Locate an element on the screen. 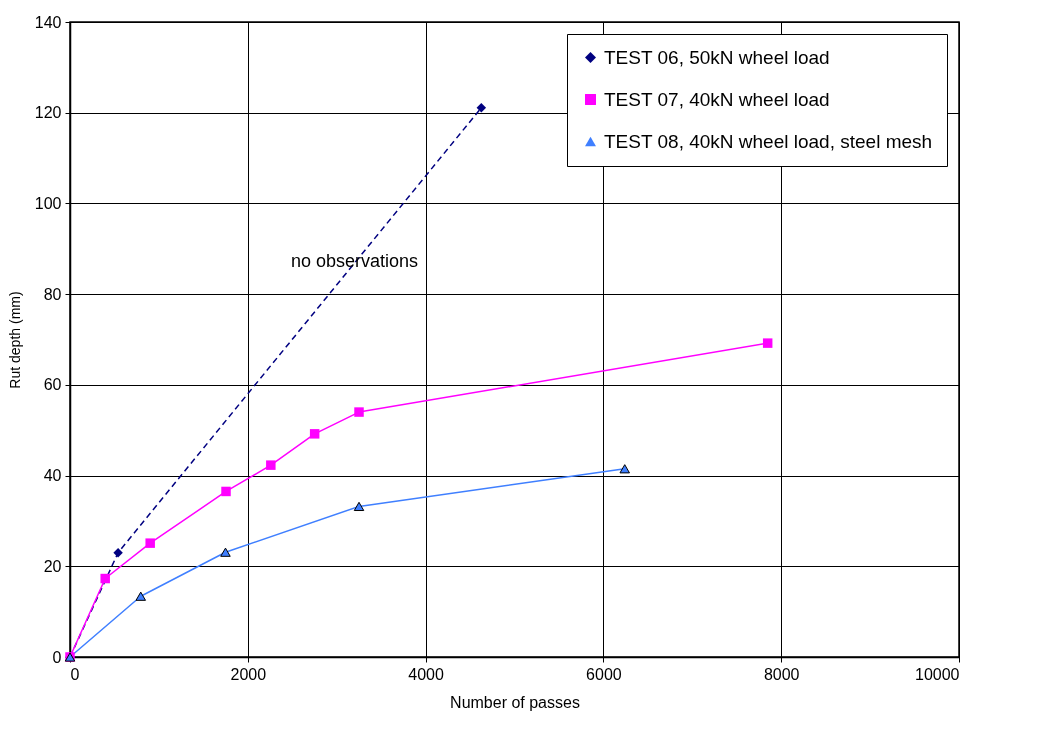  y-axis-title: Rut depth (mm) is located at coordinates (14, 340).